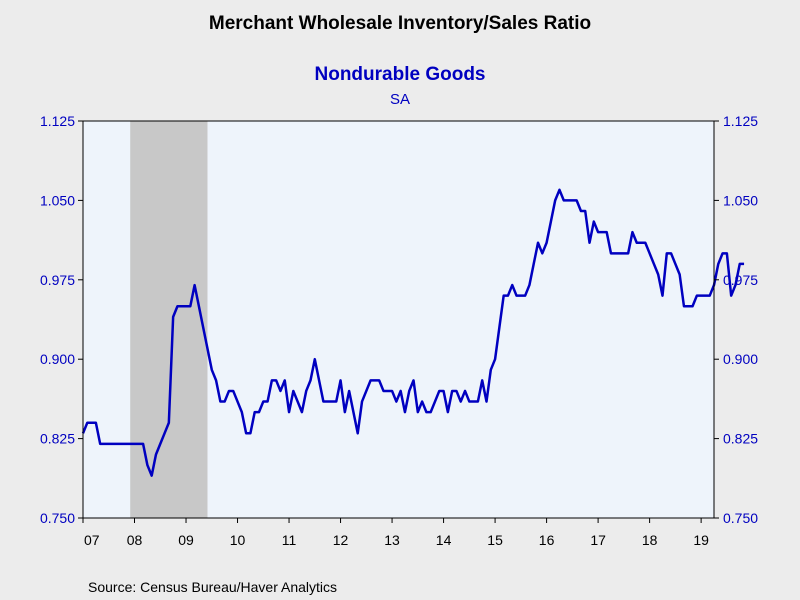 Image resolution: width=800 pixels, height=600 pixels. What do you see at coordinates (341, 540) in the screenshot?
I see `x-tick-label: 12` at bounding box center [341, 540].